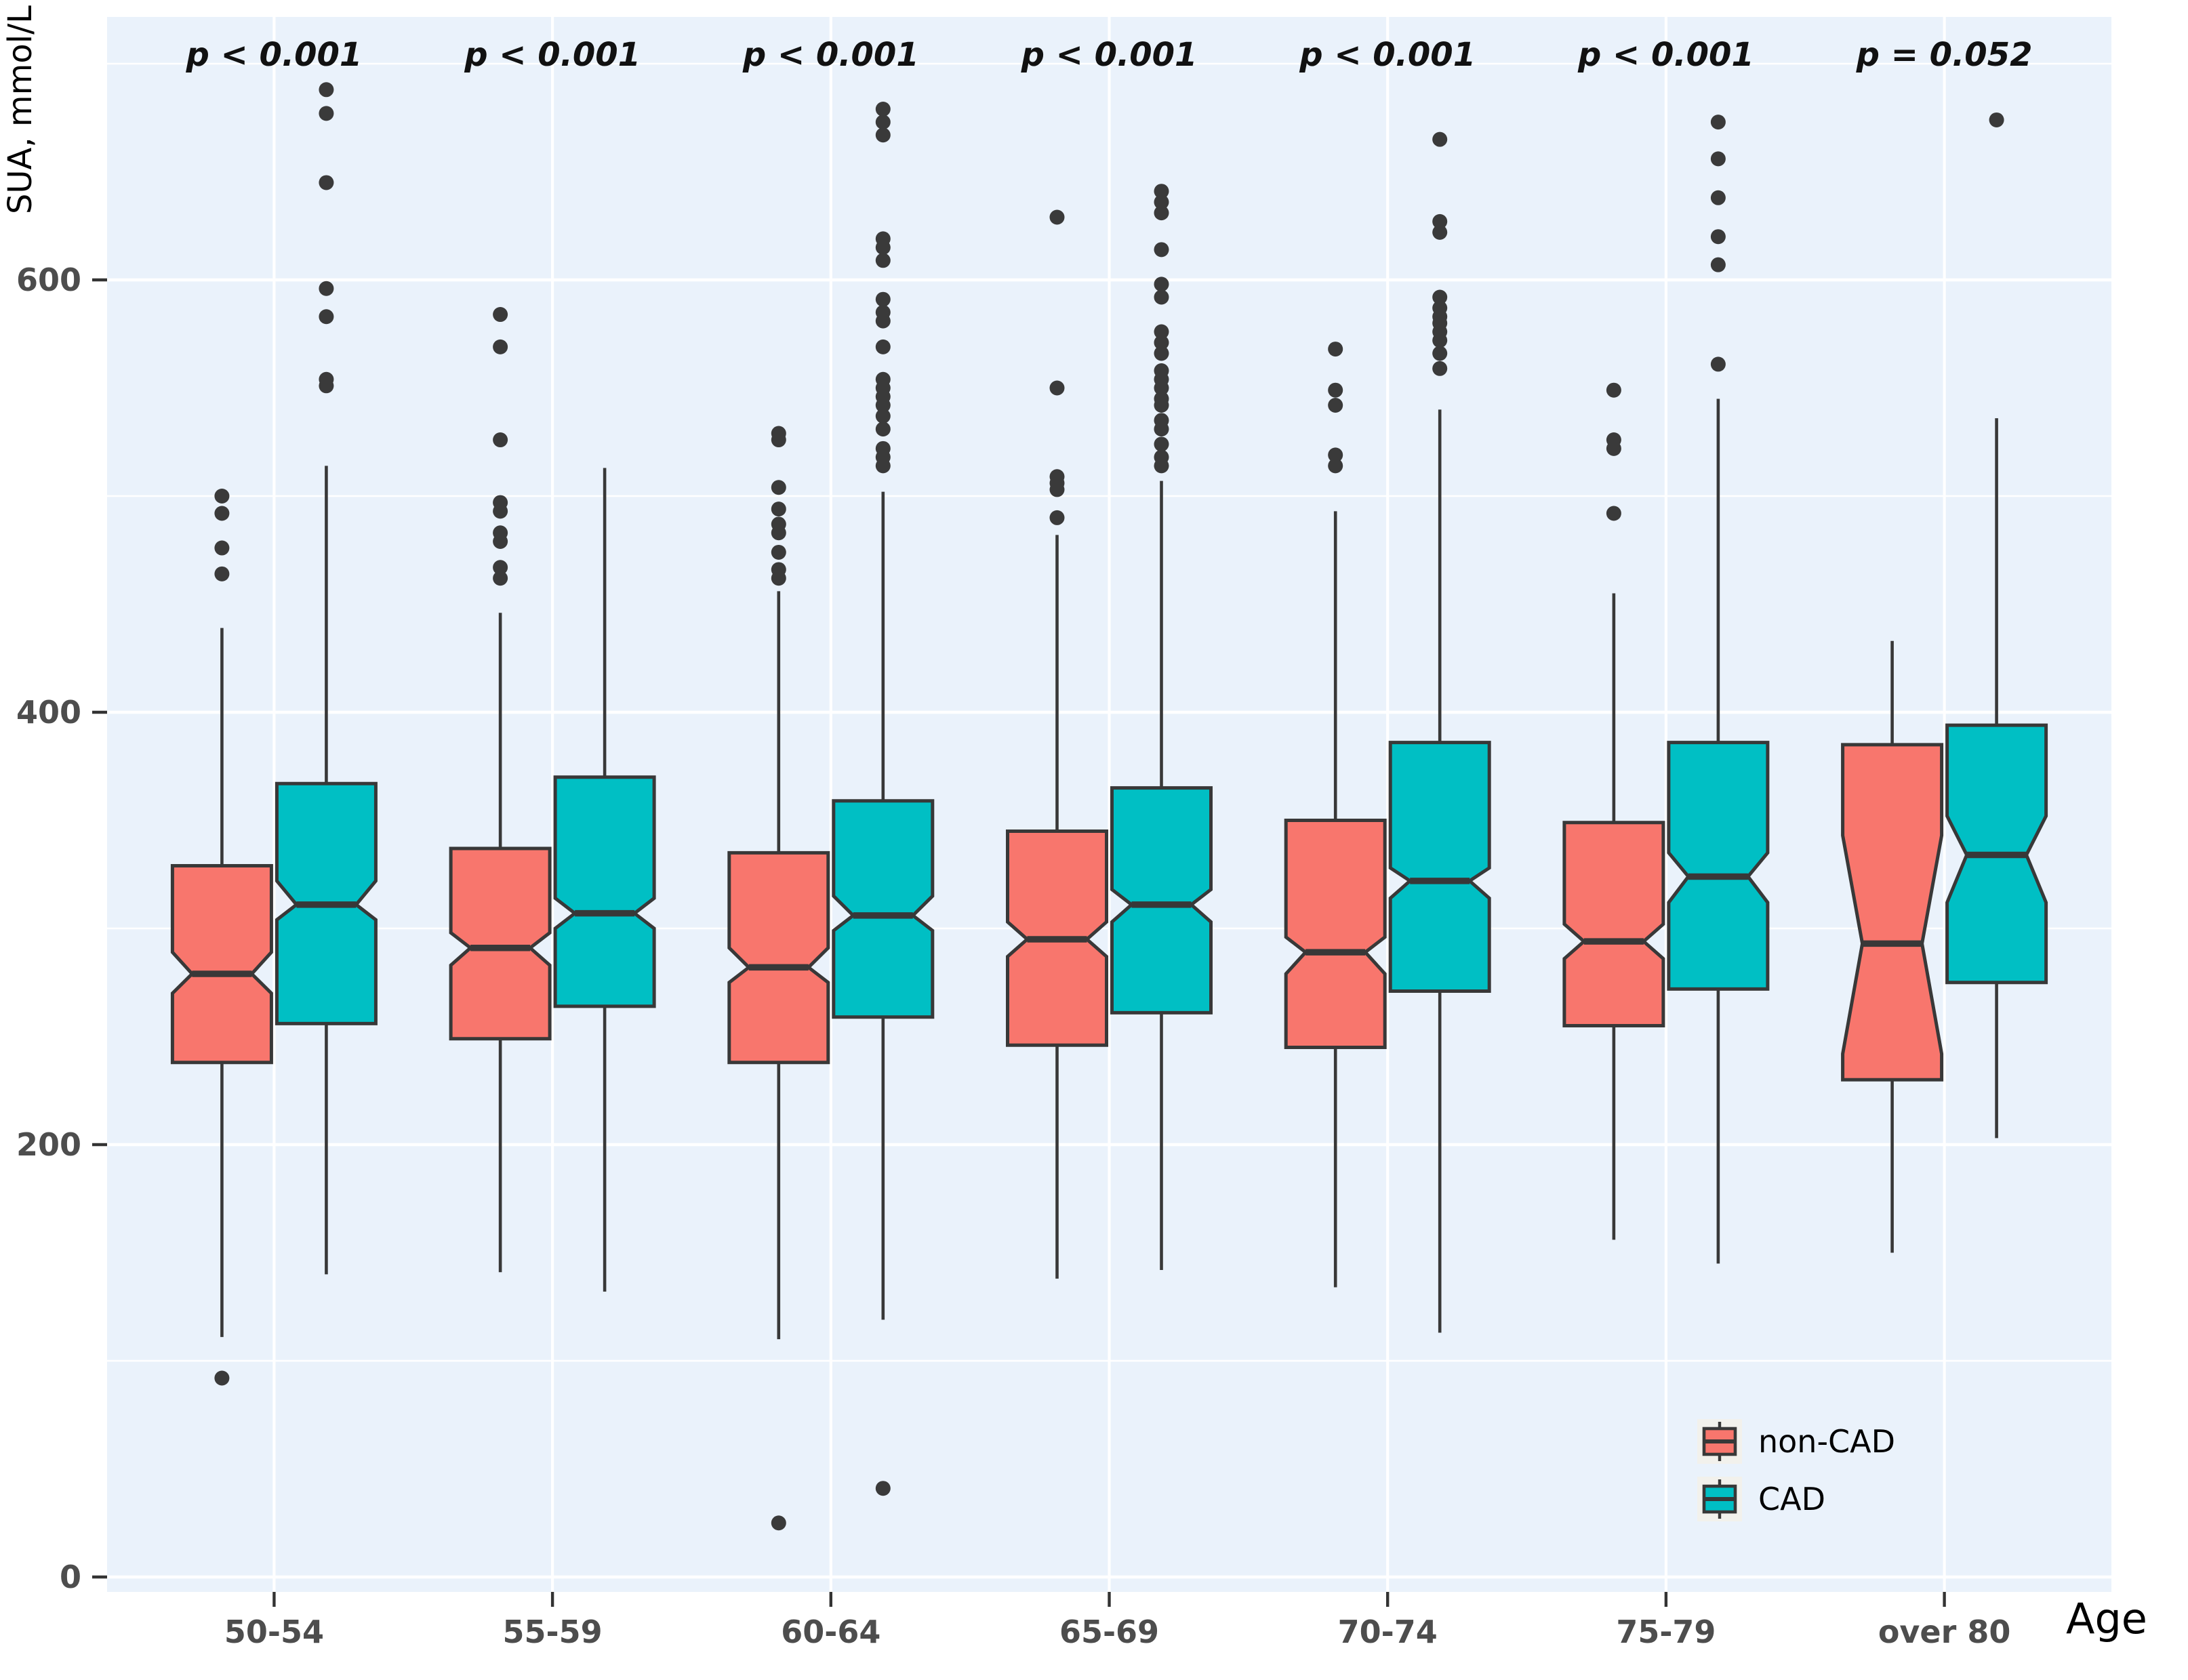 The height and width of the screenshot is (1680, 2188). What do you see at coordinates (1388, 1632) in the screenshot?
I see `x-tick-label-70-74: 70-74` at bounding box center [1388, 1632].